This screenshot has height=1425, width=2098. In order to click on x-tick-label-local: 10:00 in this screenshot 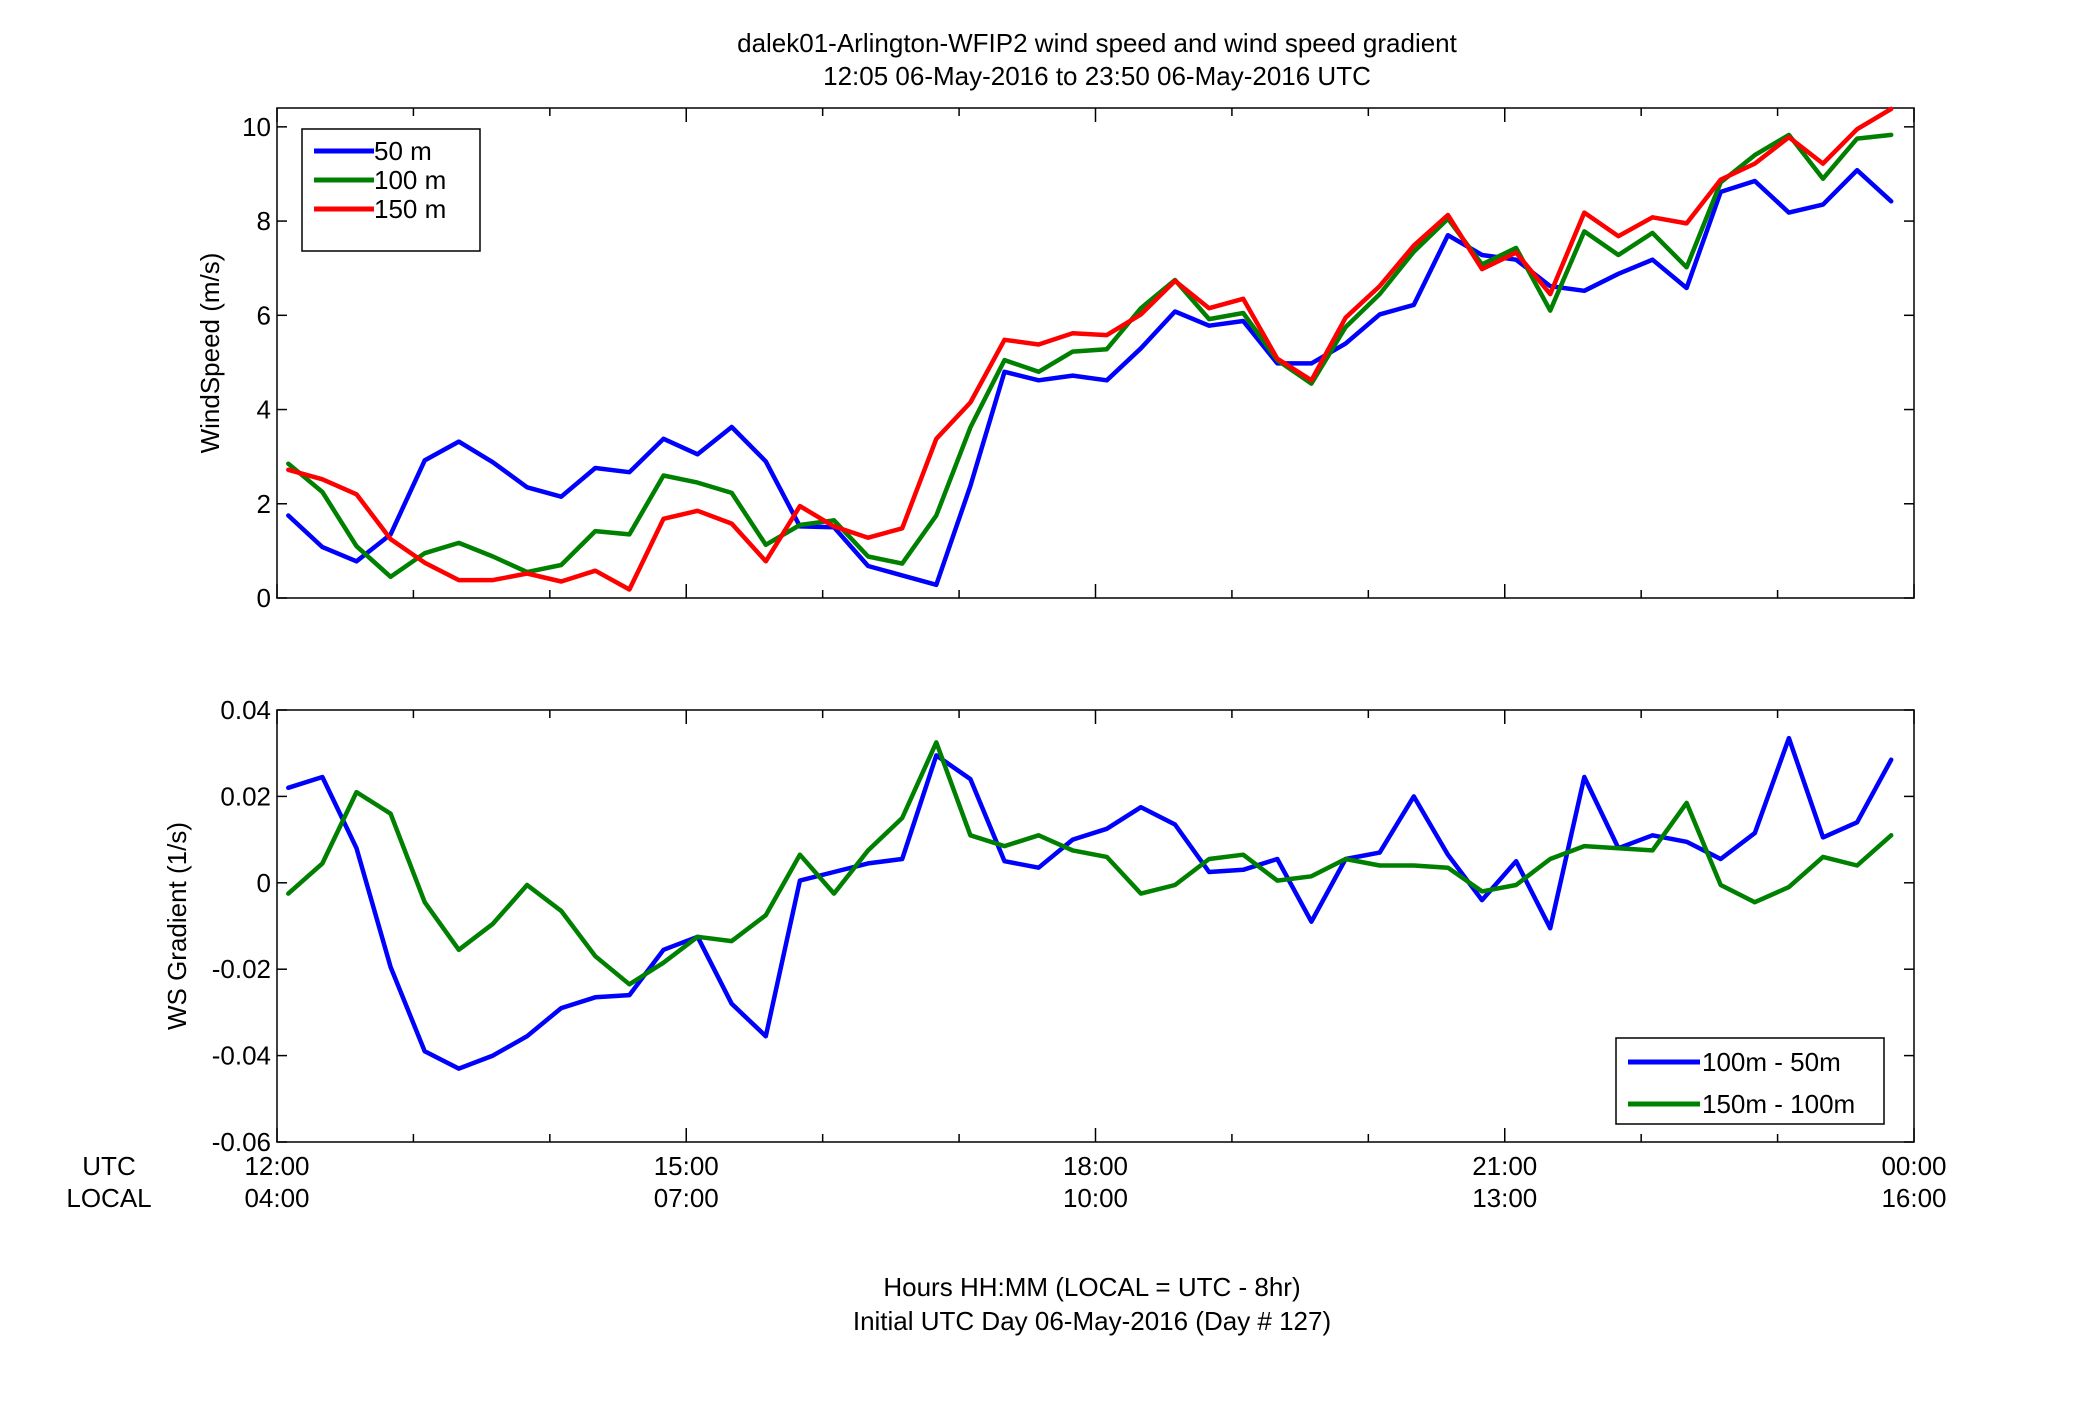, I will do `click(1095, 1198)`.